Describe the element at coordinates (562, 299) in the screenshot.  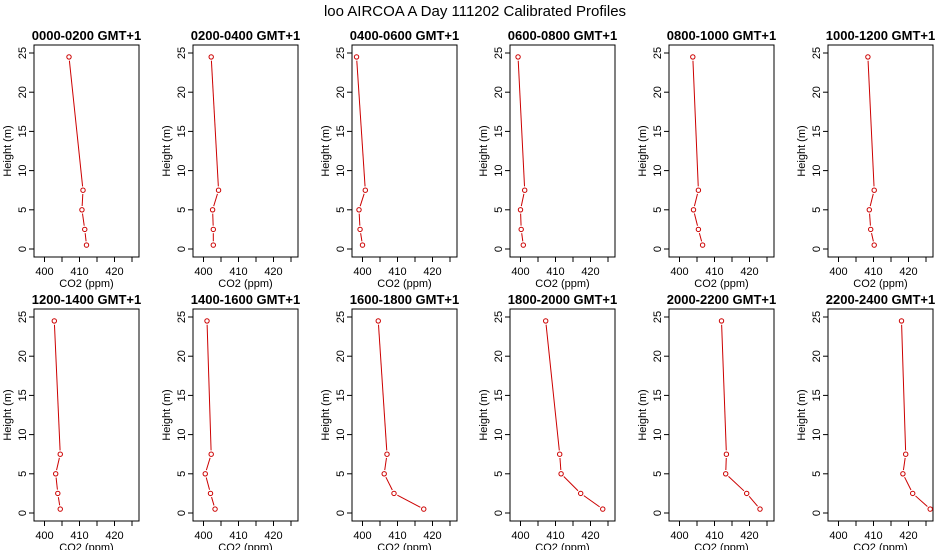
I see `panel-title: 1800-2000 GMT+1` at that location.